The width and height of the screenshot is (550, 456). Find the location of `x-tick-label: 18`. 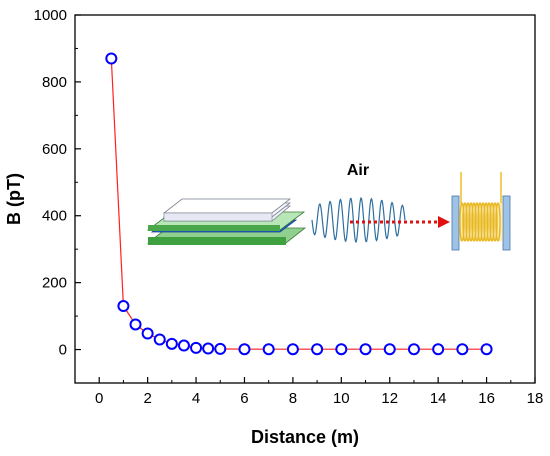

x-tick-label: 18 is located at coordinates (535, 398).